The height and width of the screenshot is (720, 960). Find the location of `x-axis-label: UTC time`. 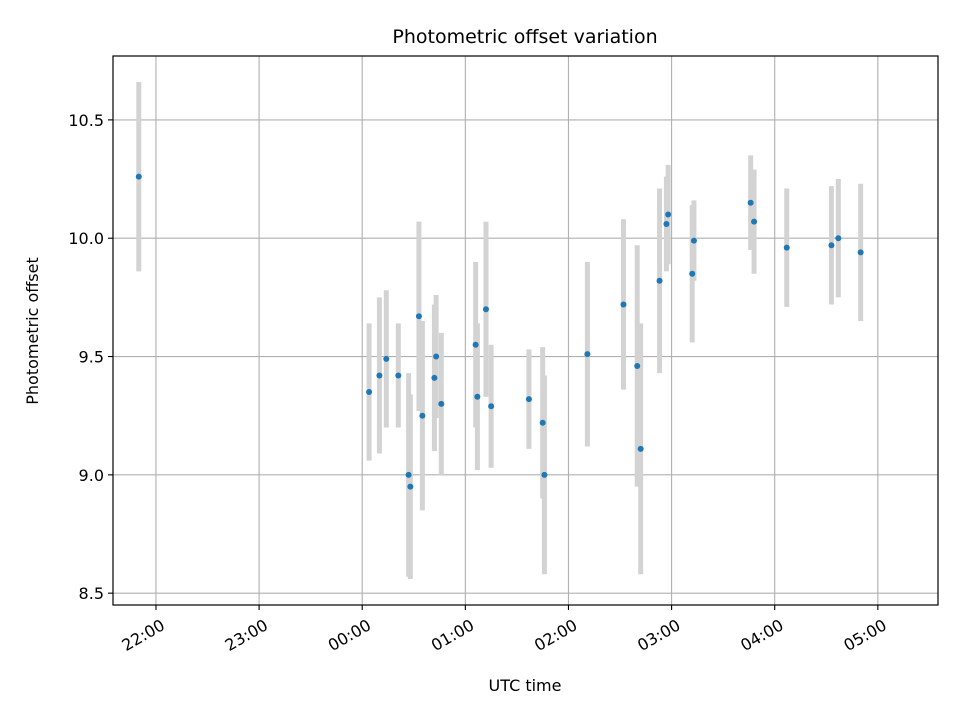

x-axis-label: UTC time is located at coordinates (525, 685).